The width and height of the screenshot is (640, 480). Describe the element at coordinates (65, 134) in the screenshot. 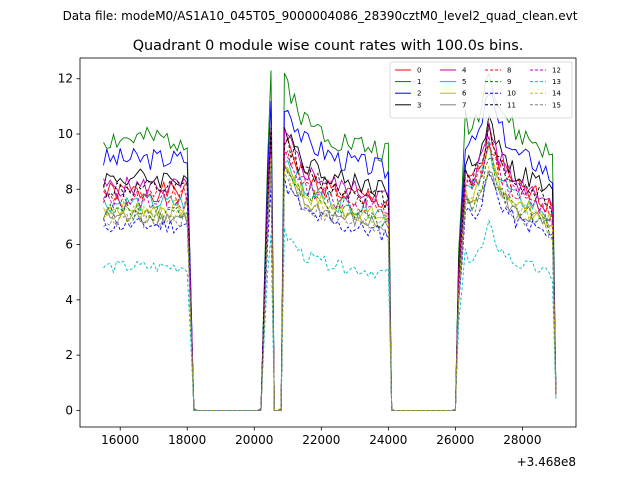

I see `y-tick-label: 10` at that location.